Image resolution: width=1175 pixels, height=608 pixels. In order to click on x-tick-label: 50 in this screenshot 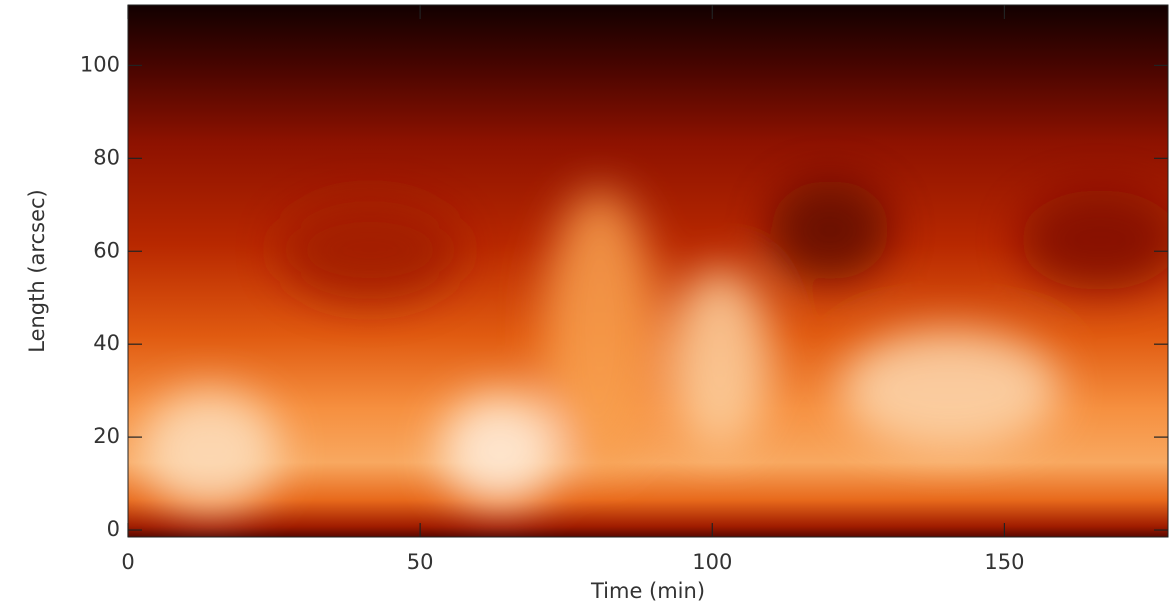, I will do `click(420, 562)`.